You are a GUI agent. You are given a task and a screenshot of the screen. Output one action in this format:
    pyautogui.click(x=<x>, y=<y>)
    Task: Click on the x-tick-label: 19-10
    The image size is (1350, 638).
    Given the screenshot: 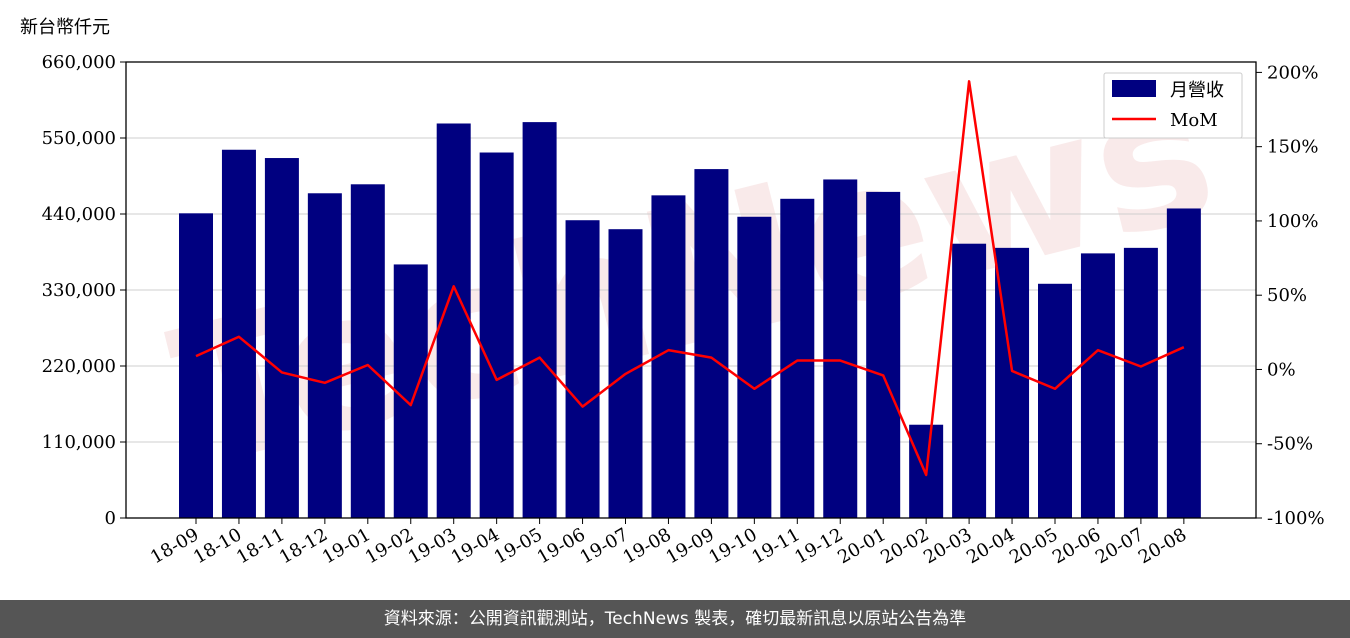 What is the action you would take?
    pyautogui.click(x=732, y=546)
    